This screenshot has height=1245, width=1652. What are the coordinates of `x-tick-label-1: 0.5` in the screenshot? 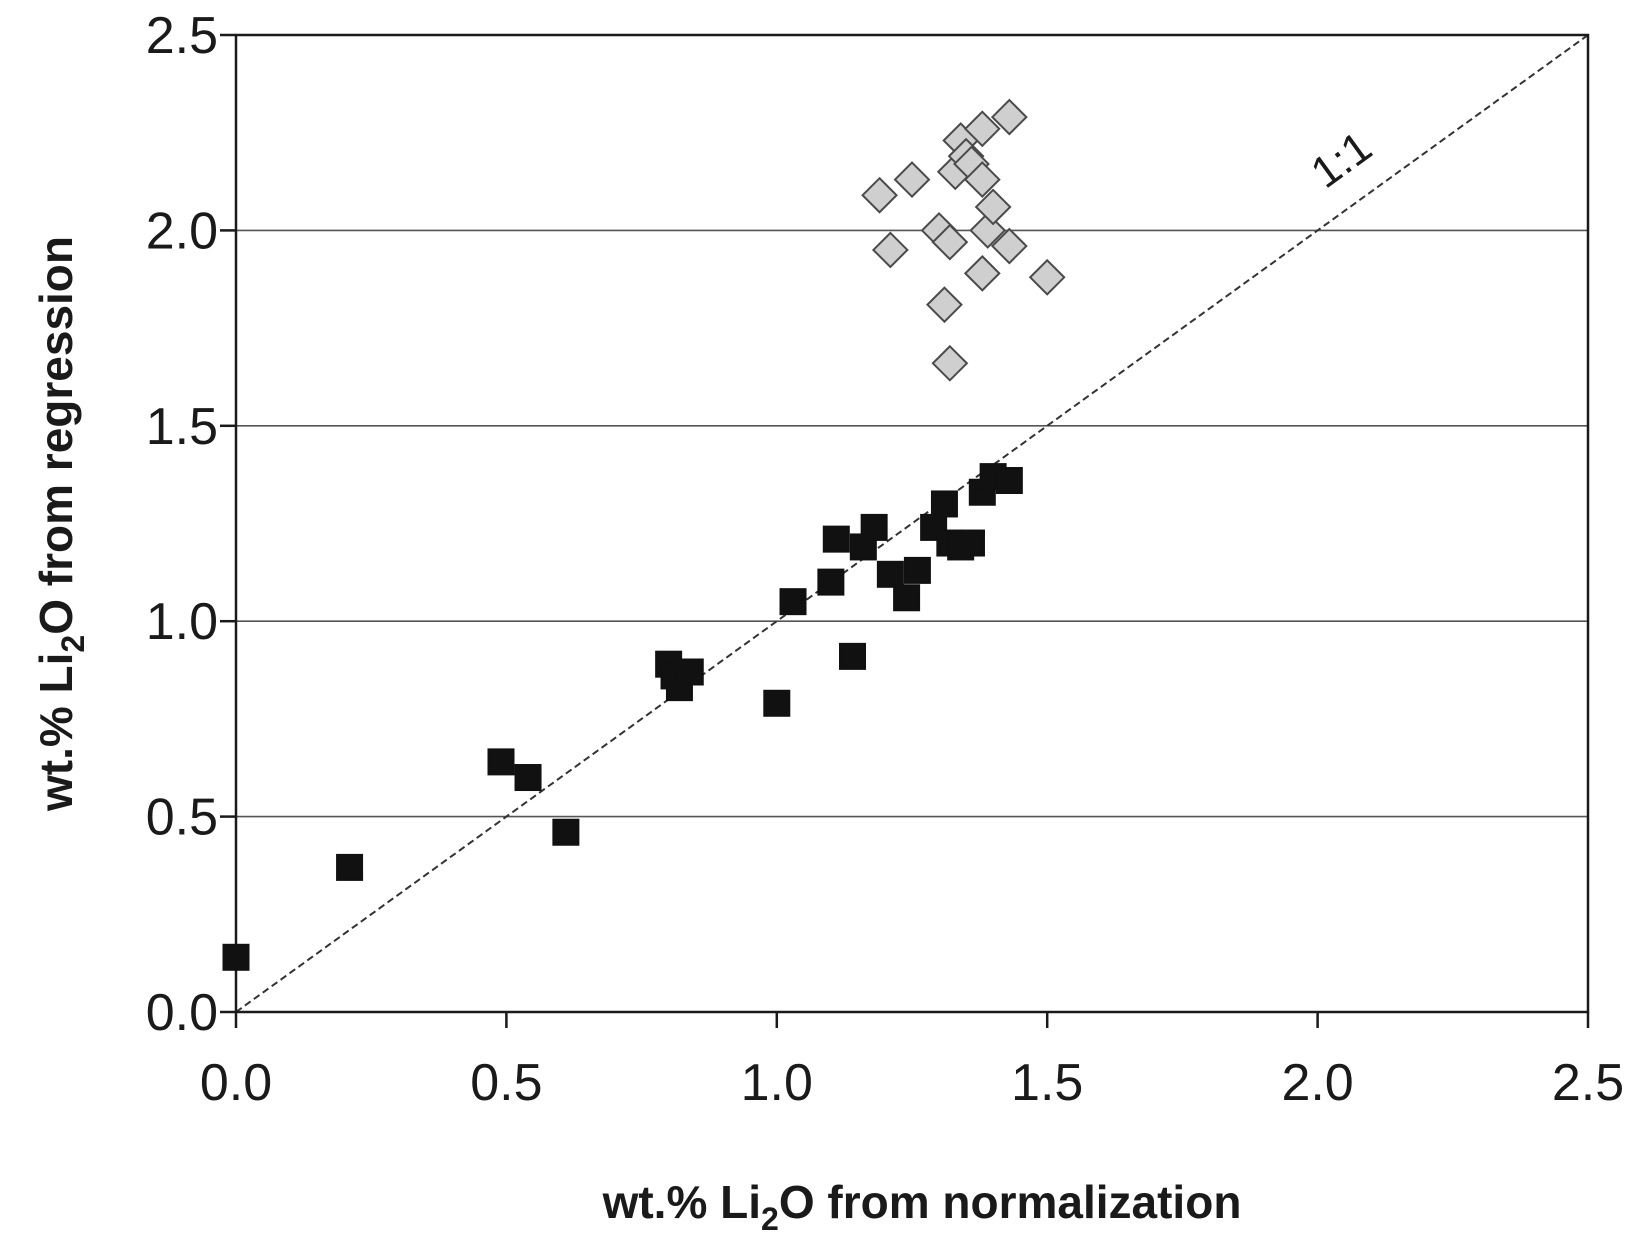 It's located at (506, 1083).